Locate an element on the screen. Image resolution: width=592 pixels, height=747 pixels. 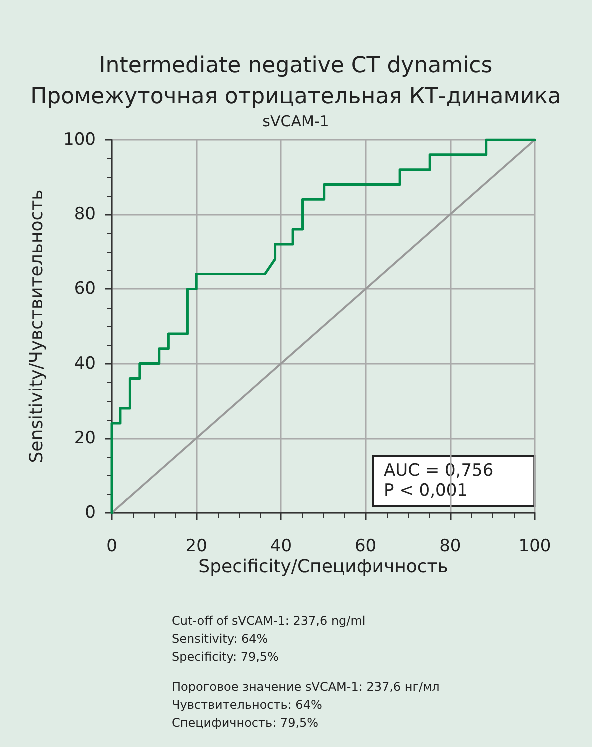
text: Пороговое значение sVCAM-1: 237,6 нг/мл Чувствительность: 64% Специфичность: 79,5% is located at coordinates (306, 705).